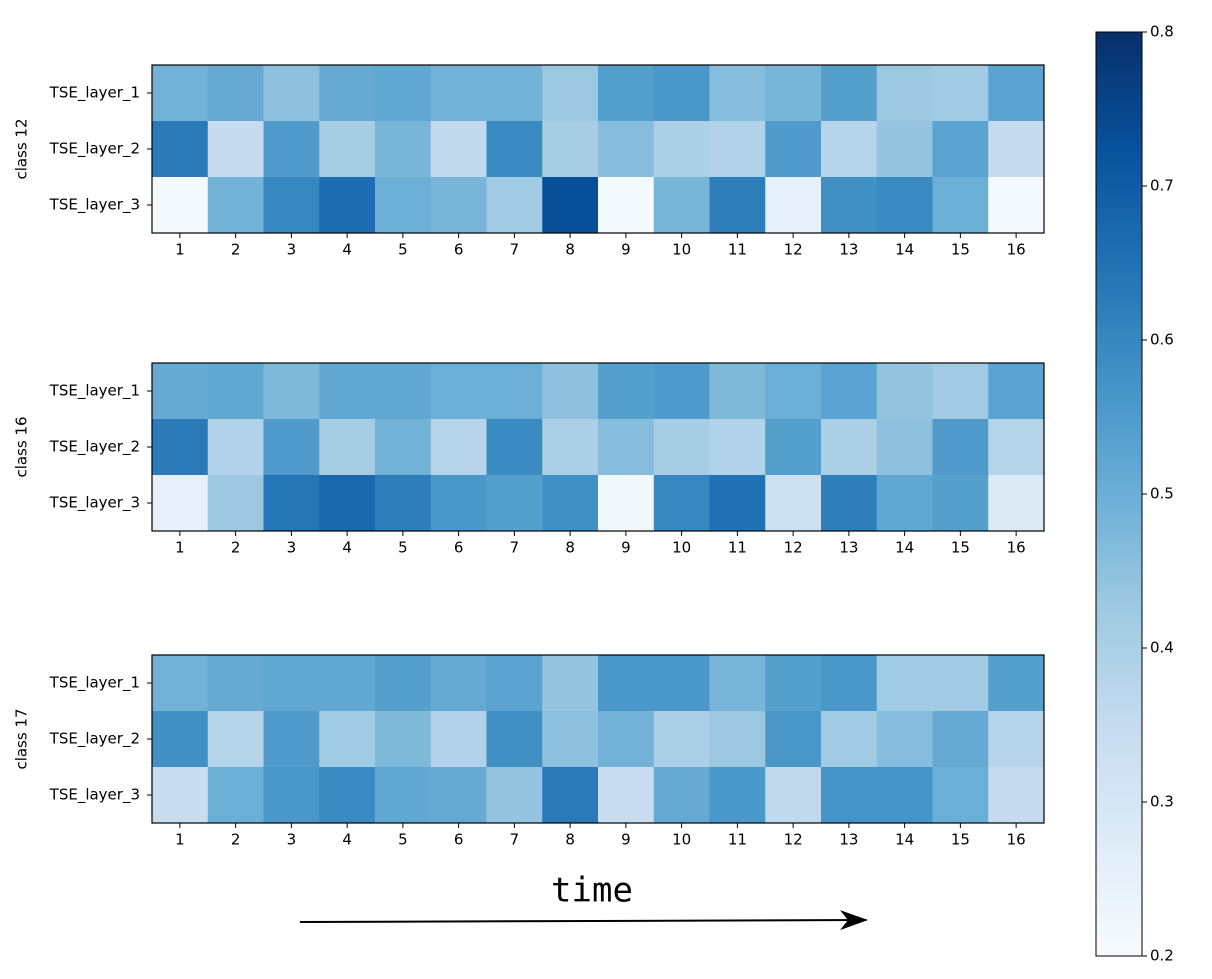 This screenshot has width=1212, height=979. Describe the element at coordinates (1162, 32) in the screenshot. I see `colorbar-tick-label: 0.8` at that location.